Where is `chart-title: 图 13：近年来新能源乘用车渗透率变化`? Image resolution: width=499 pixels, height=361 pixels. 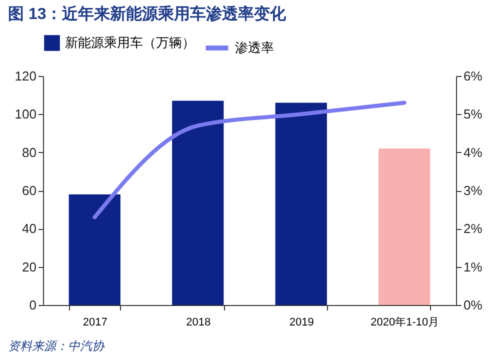
chart-title: 图 13：近年来新能源乘用车渗透率变化 is located at coordinates (148, 13).